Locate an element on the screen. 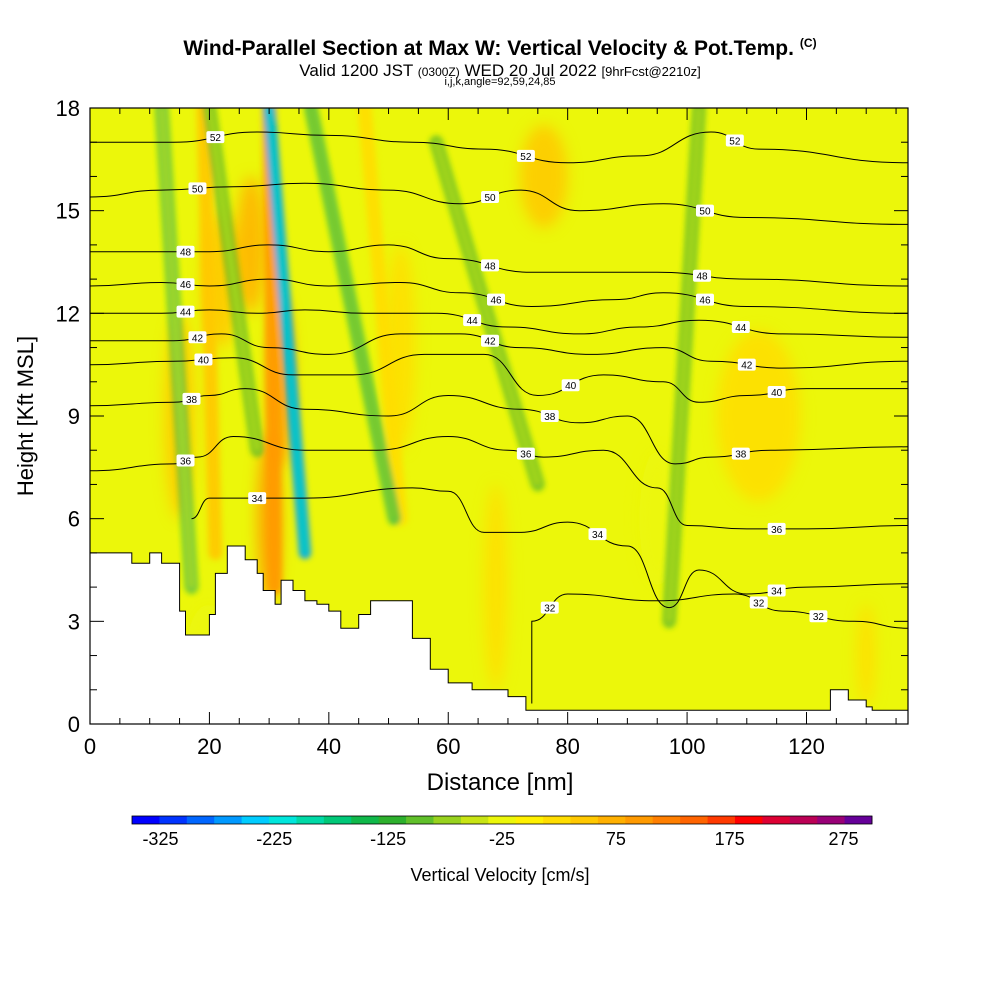 The image size is (1000, 1000). x-tick-label: 20 is located at coordinates (209, 746).